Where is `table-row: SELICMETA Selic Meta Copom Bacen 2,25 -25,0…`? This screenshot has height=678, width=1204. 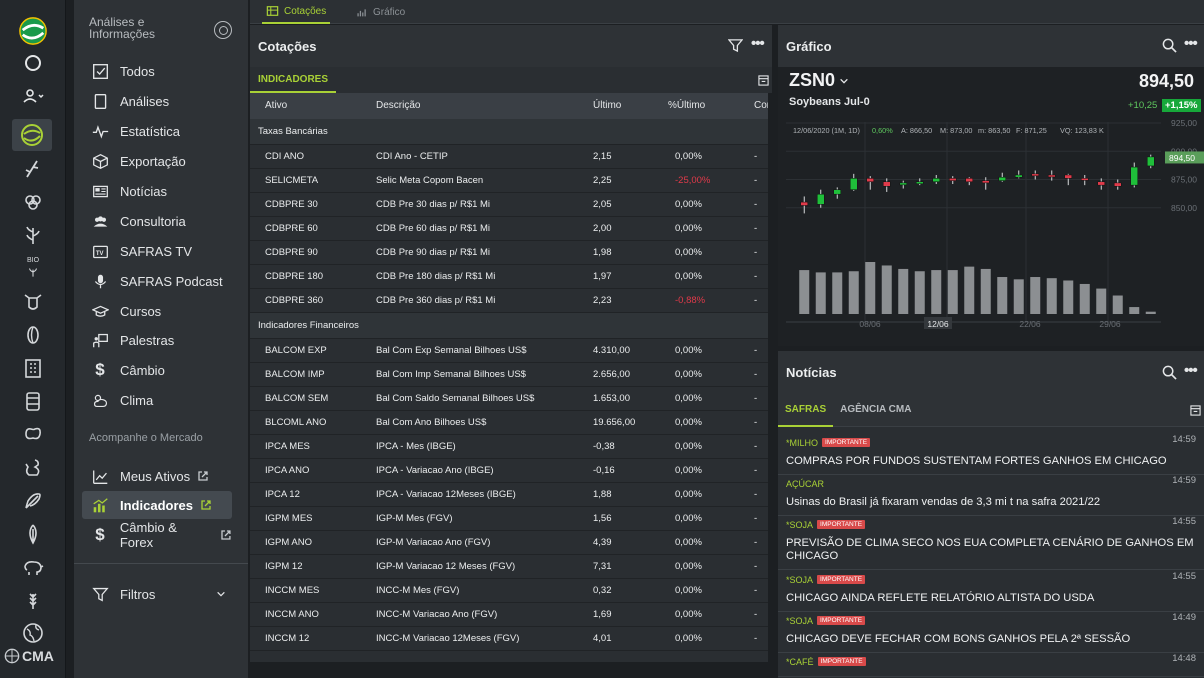
table-row: SELICMETA Selic Meta Copom Bacen 2,25 -25,0… is located at coordinates (511, 181).